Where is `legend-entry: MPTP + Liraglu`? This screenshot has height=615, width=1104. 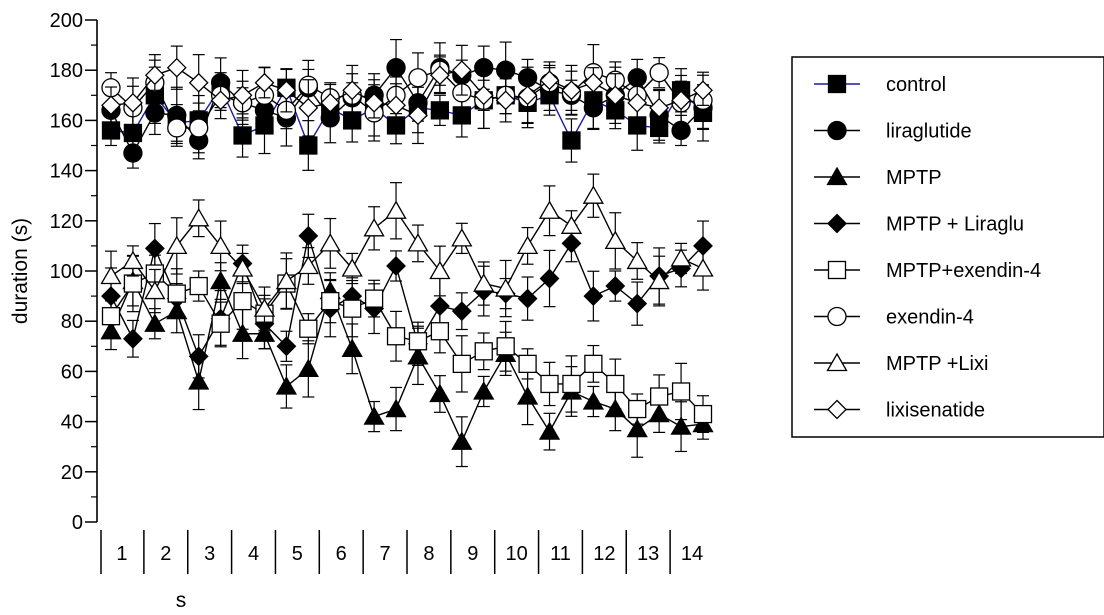
legend-entry: MPTP + Liraglu is located at coordinates (919, 225).